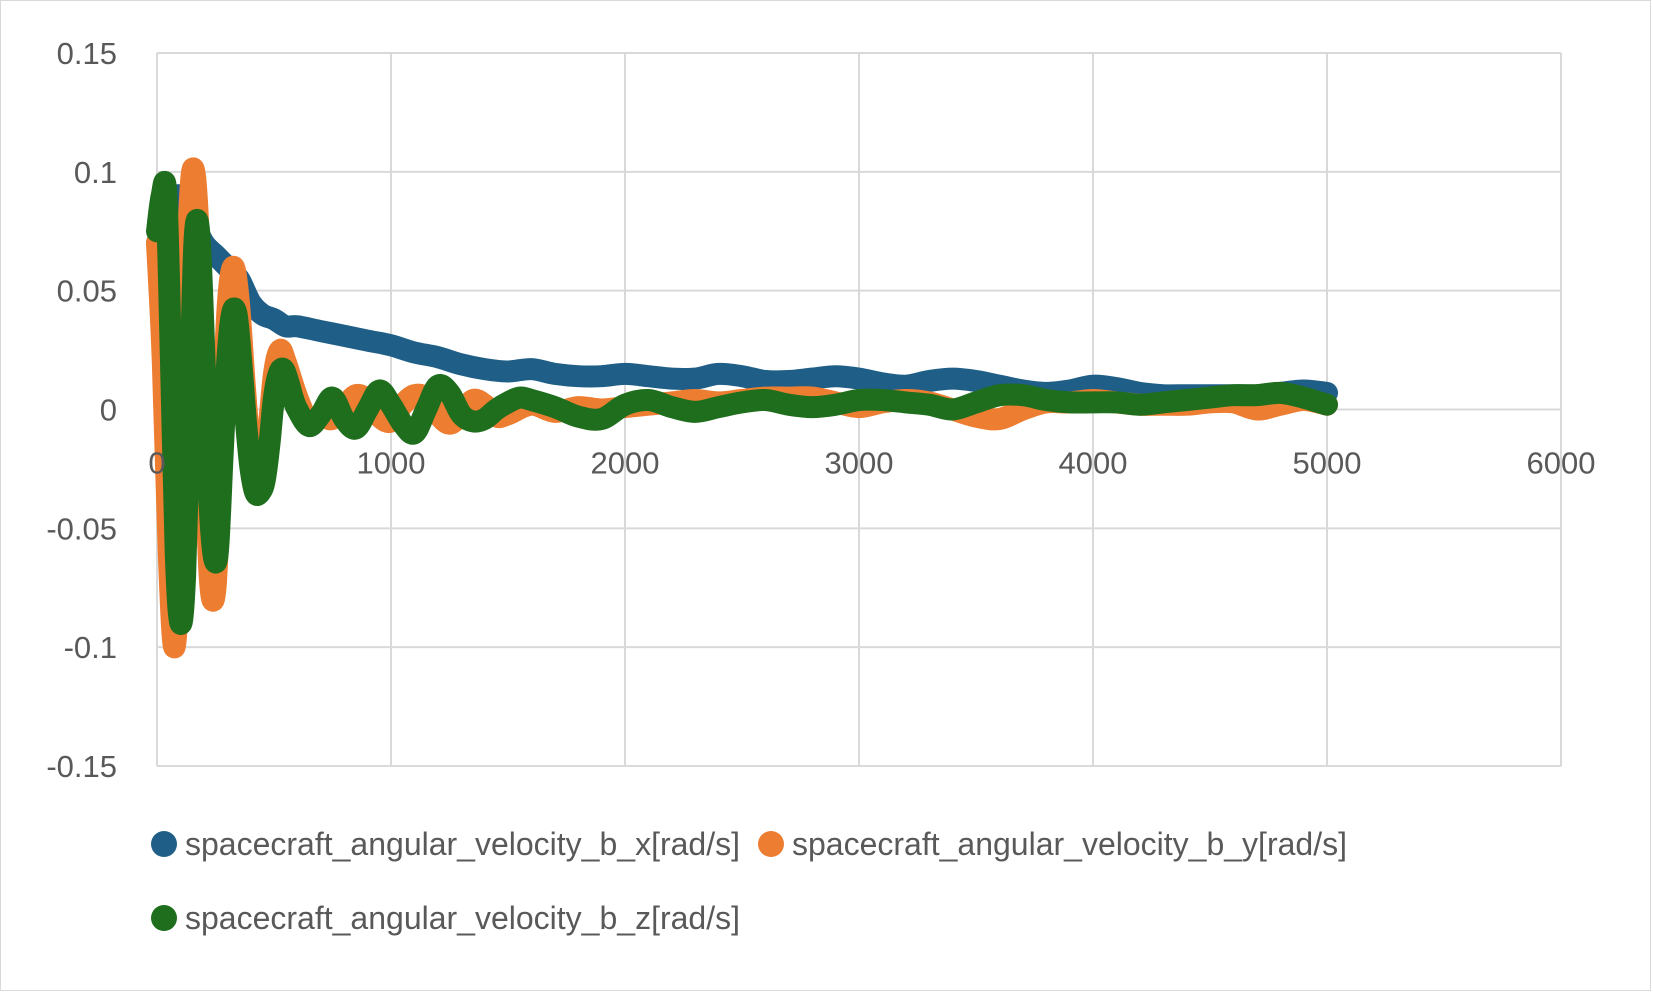 The width and height of the screenshot is (1653, 993). What do you see at coordinates (81, 528) in the screenshot?
I see `y-tick-label: -0.05` at bounding box center [81, 528].